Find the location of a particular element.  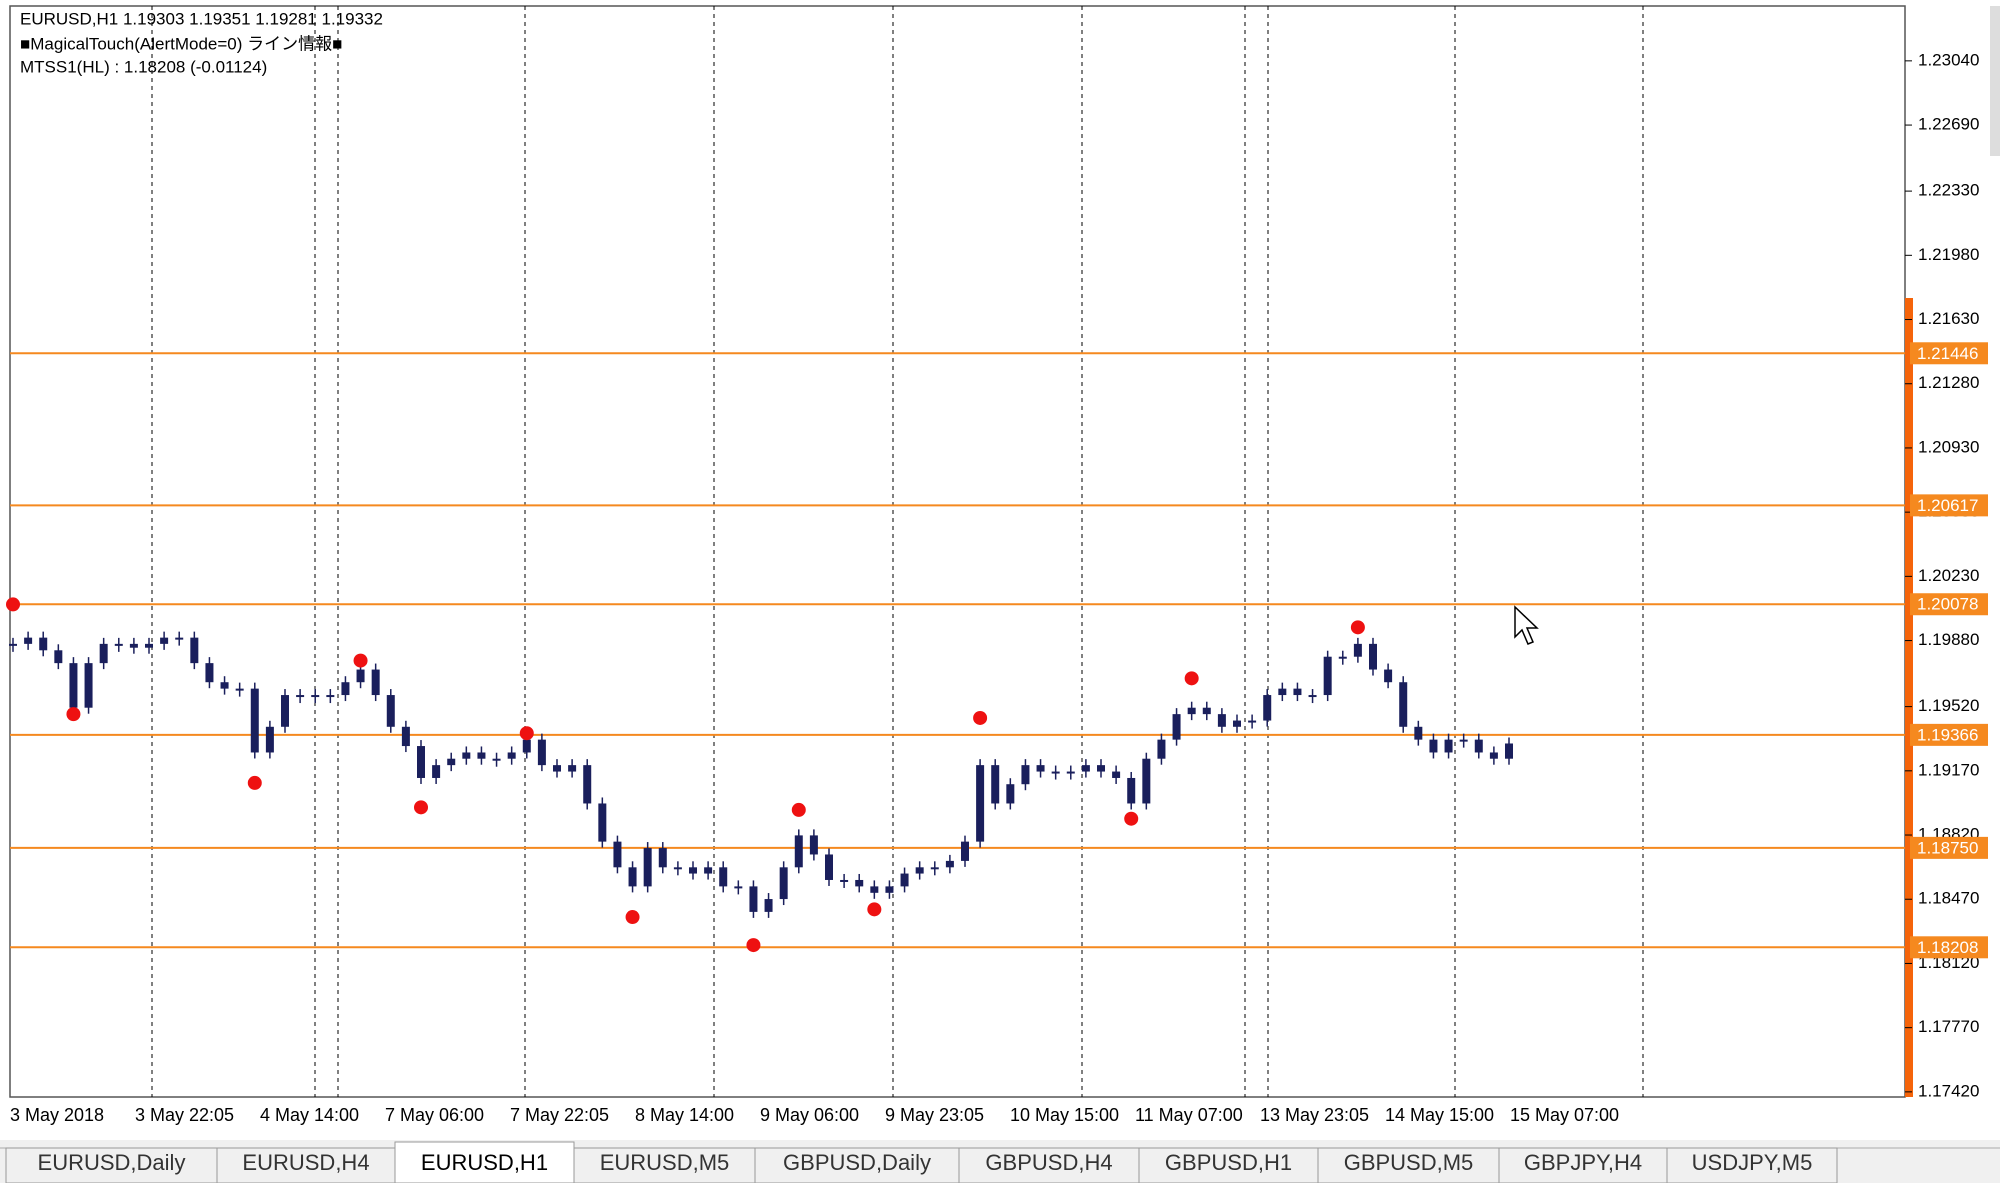

line-label: 1.21446 is located at coordinates (1947, 353).